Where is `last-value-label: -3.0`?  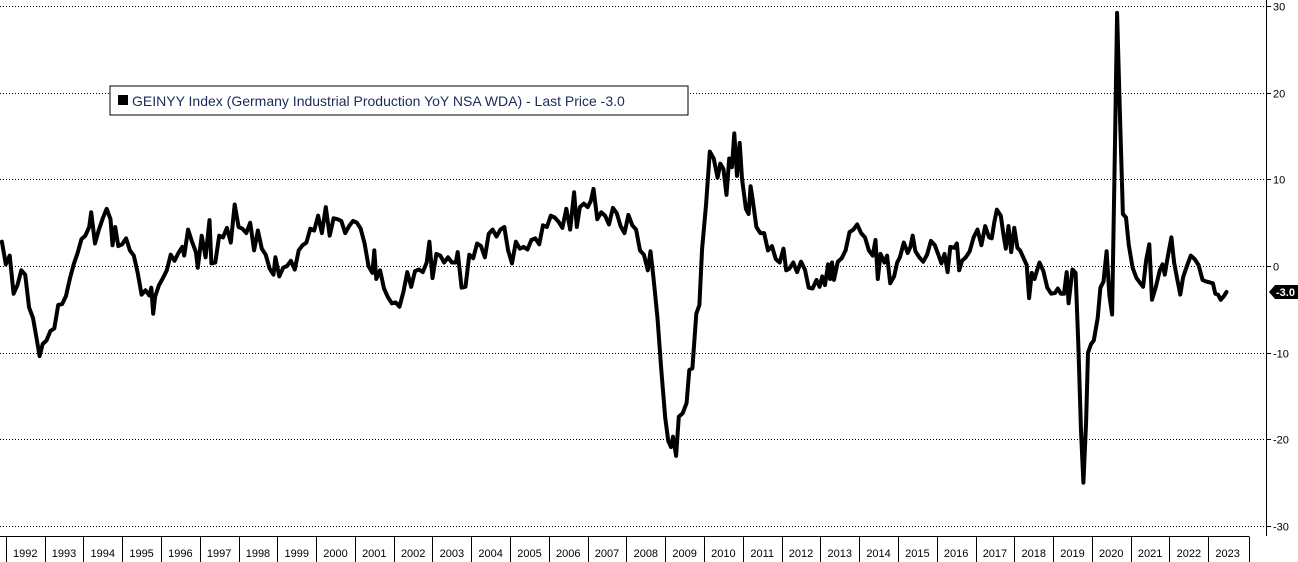
last-value-label: -3.0 is located at coordinates (1285, 293).